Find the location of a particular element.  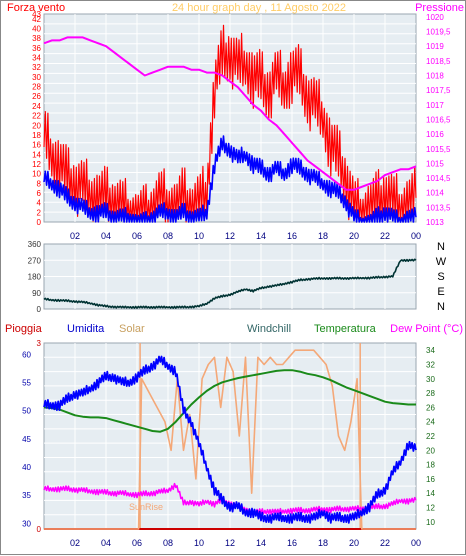

wind-y-tick-label: 2 is located at coordinates (39, 212).